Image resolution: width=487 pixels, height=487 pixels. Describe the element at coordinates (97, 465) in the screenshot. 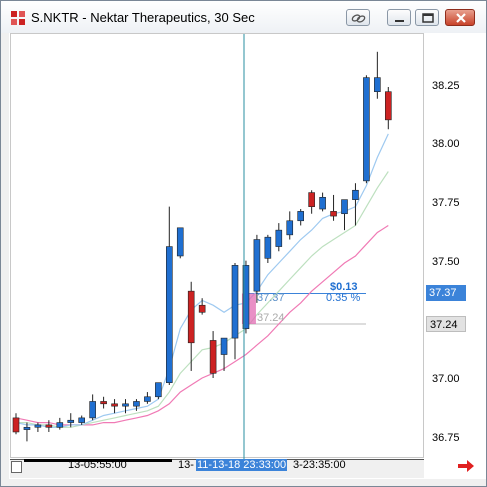

I see `x-tick-label: 13-05:55:00` at that location.